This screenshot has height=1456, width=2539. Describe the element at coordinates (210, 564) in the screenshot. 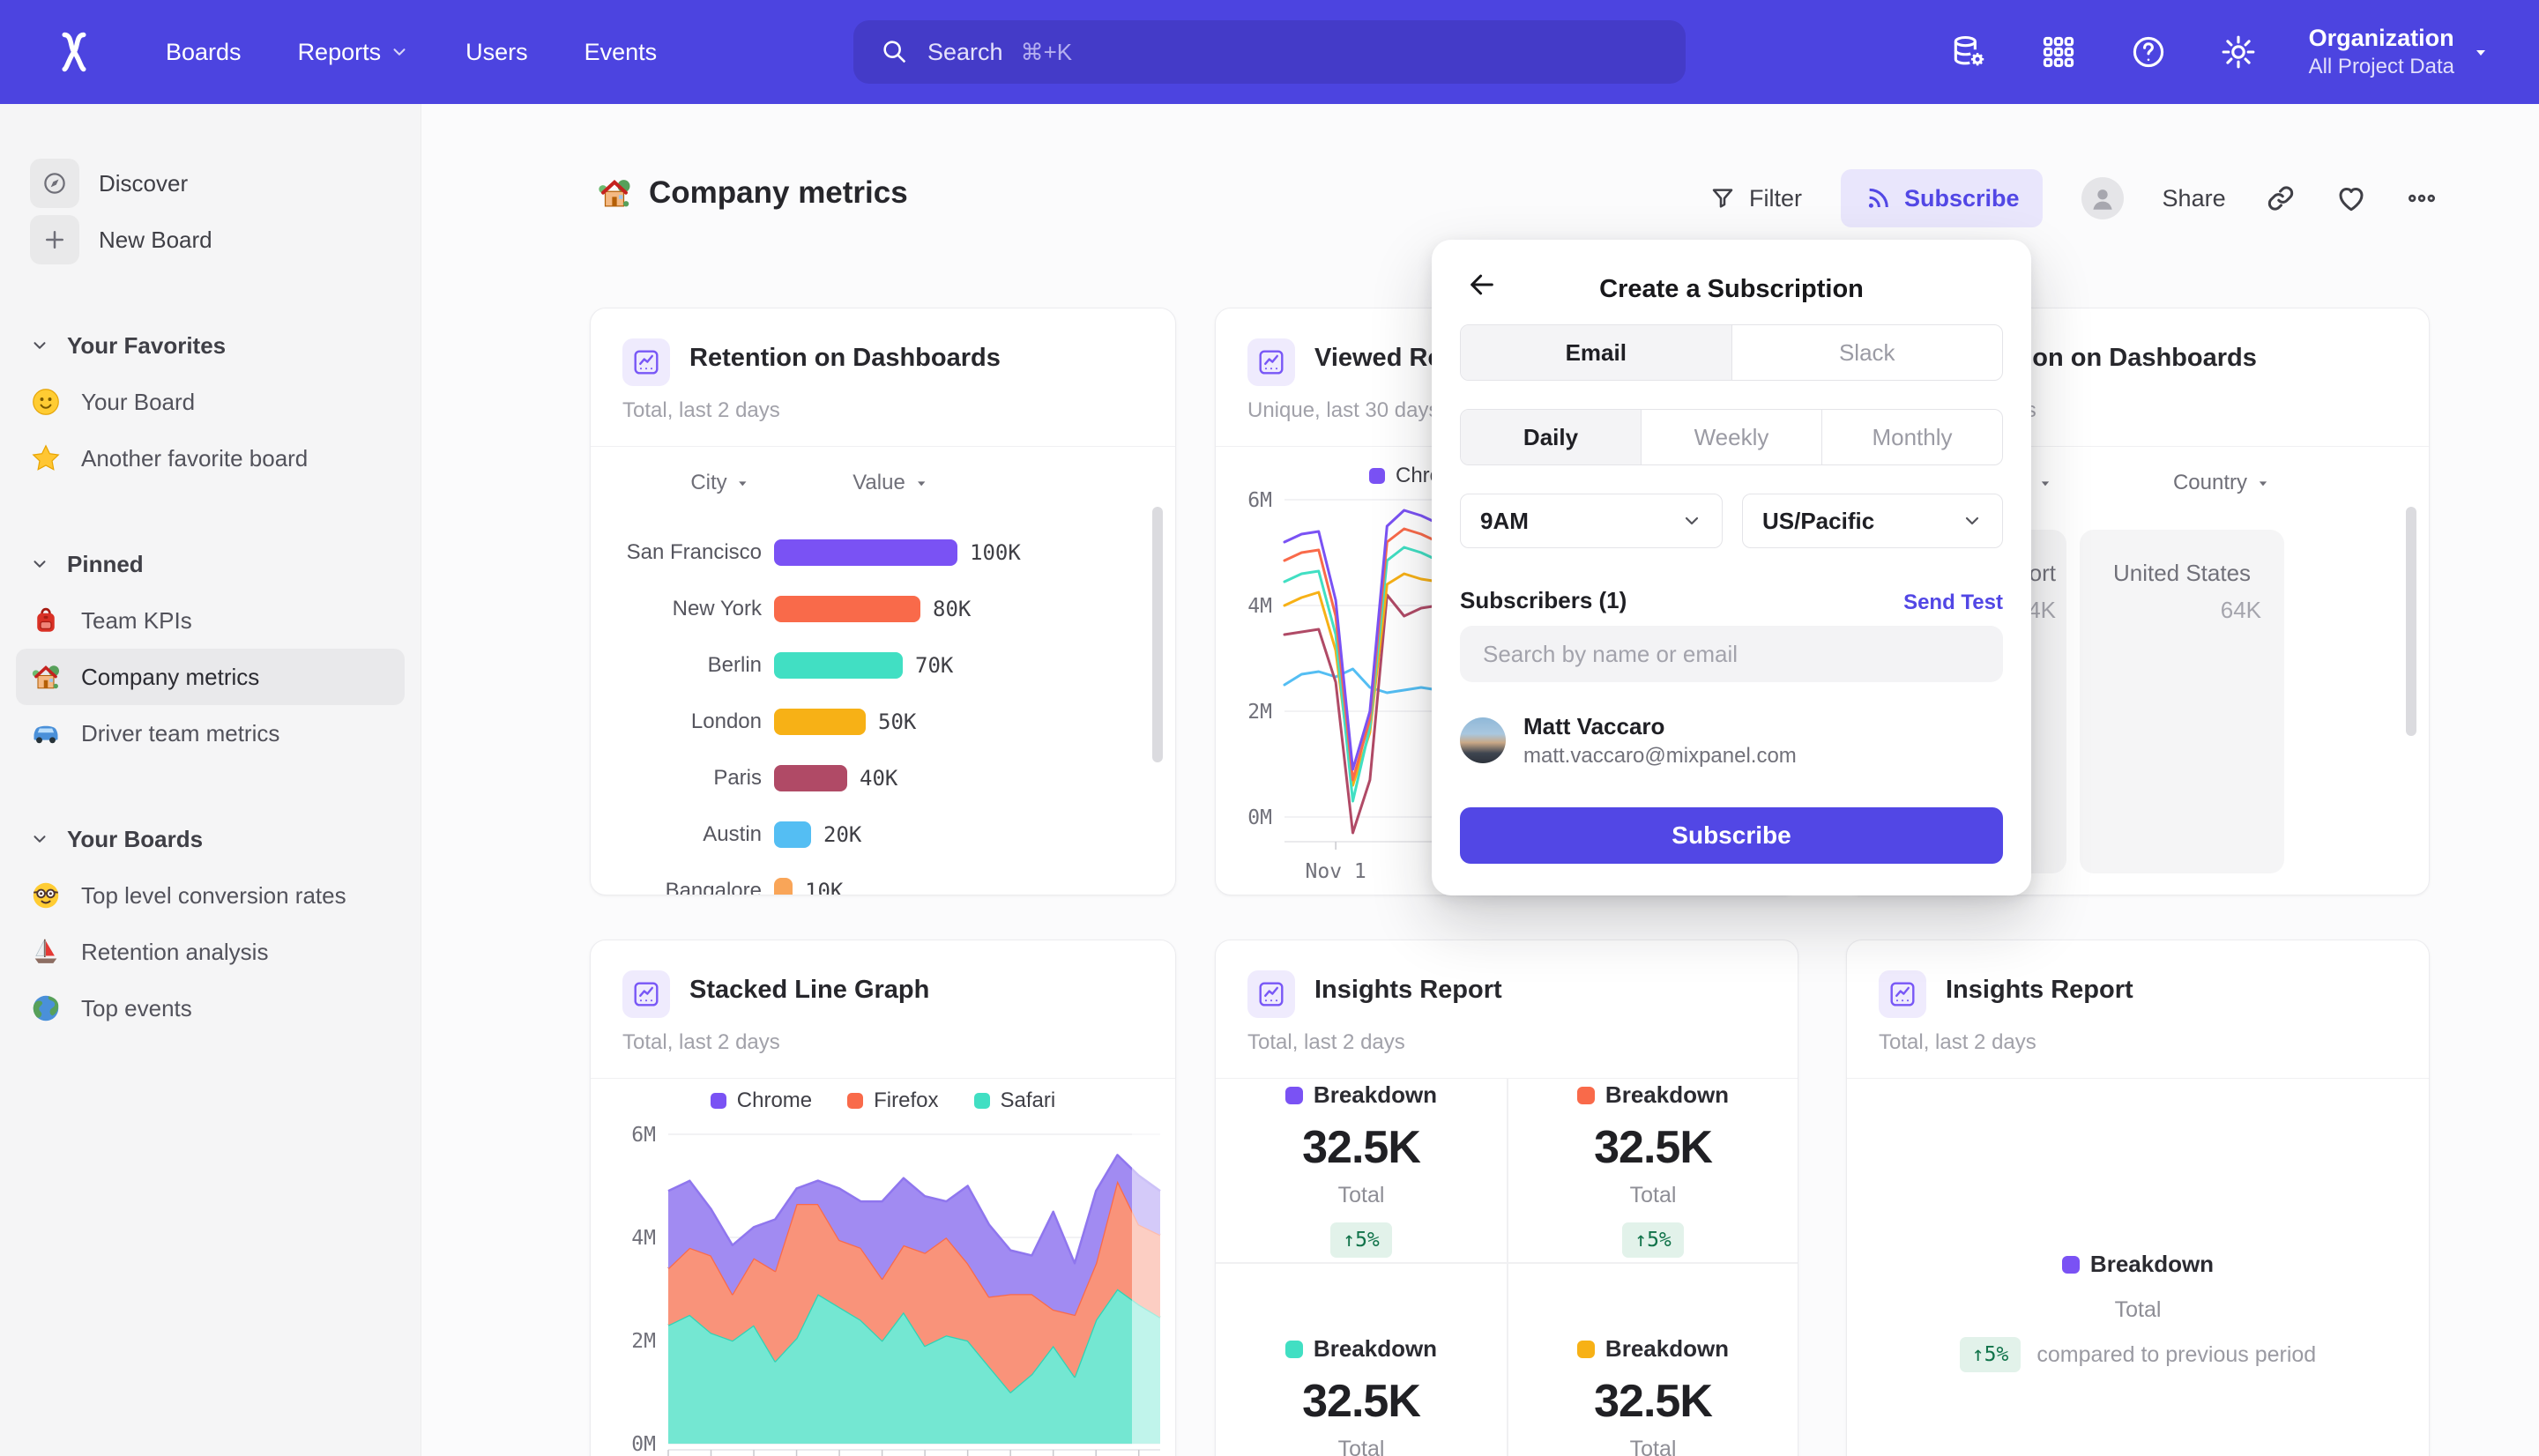

I see `sidebar-section-pinned: Pinned` at that location.